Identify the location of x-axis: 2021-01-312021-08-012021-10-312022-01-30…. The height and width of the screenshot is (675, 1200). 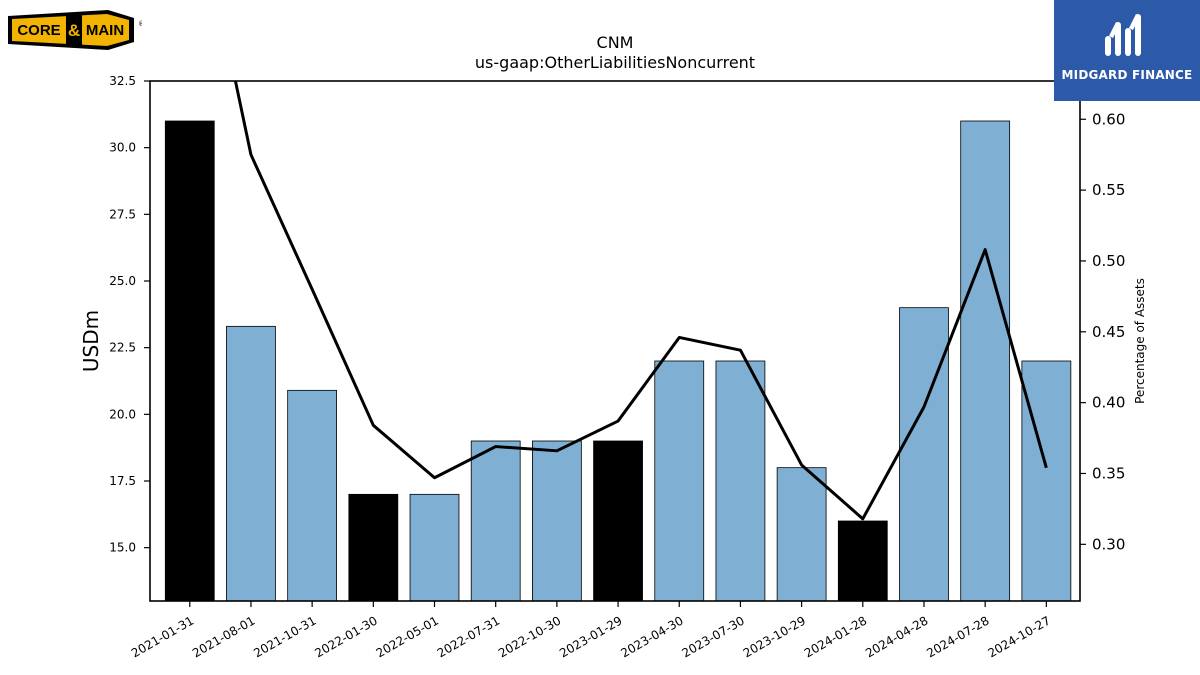
(591, 630).